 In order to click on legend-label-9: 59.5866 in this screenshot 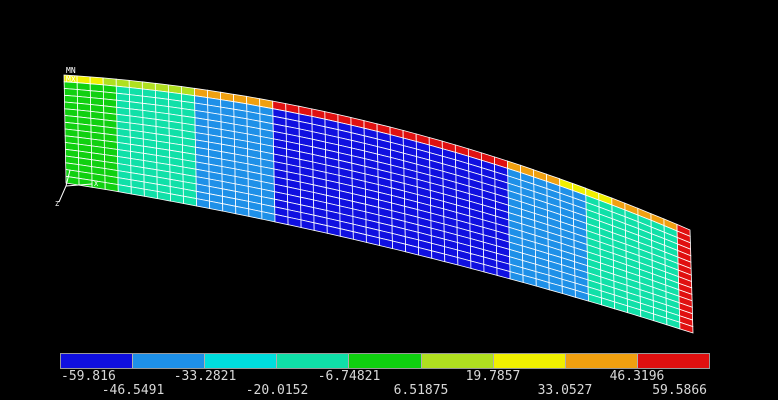, I will do `click(679, 390)`.